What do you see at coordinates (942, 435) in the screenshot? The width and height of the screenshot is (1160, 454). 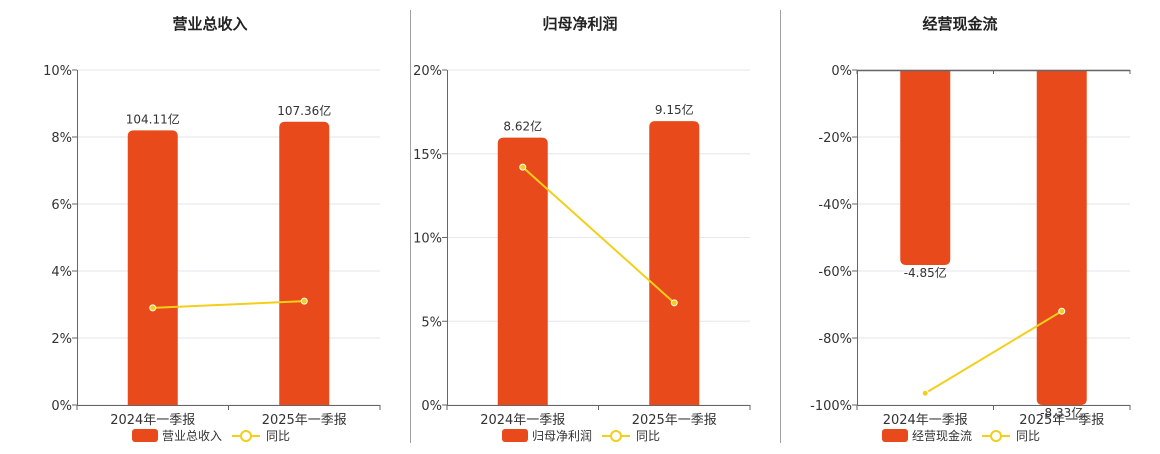 I see `legend-bar-label: 经营现金流` at bounding box center [942, 435].